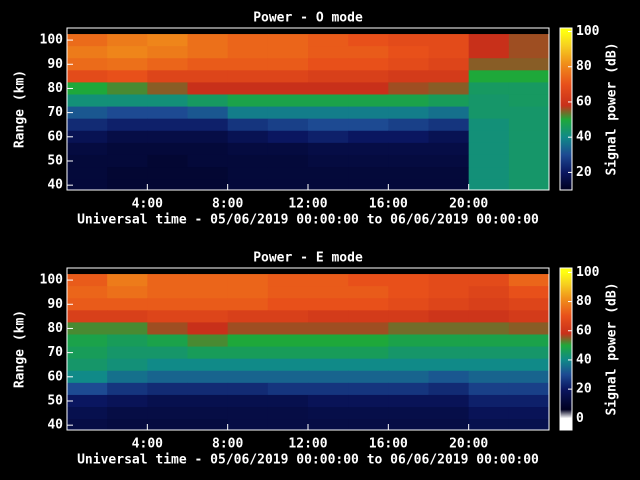  What do you see at coordinates (584, 330) in the screenshot?
I see `colorbar-tick-label: 60` at bounding box center [584, 330].